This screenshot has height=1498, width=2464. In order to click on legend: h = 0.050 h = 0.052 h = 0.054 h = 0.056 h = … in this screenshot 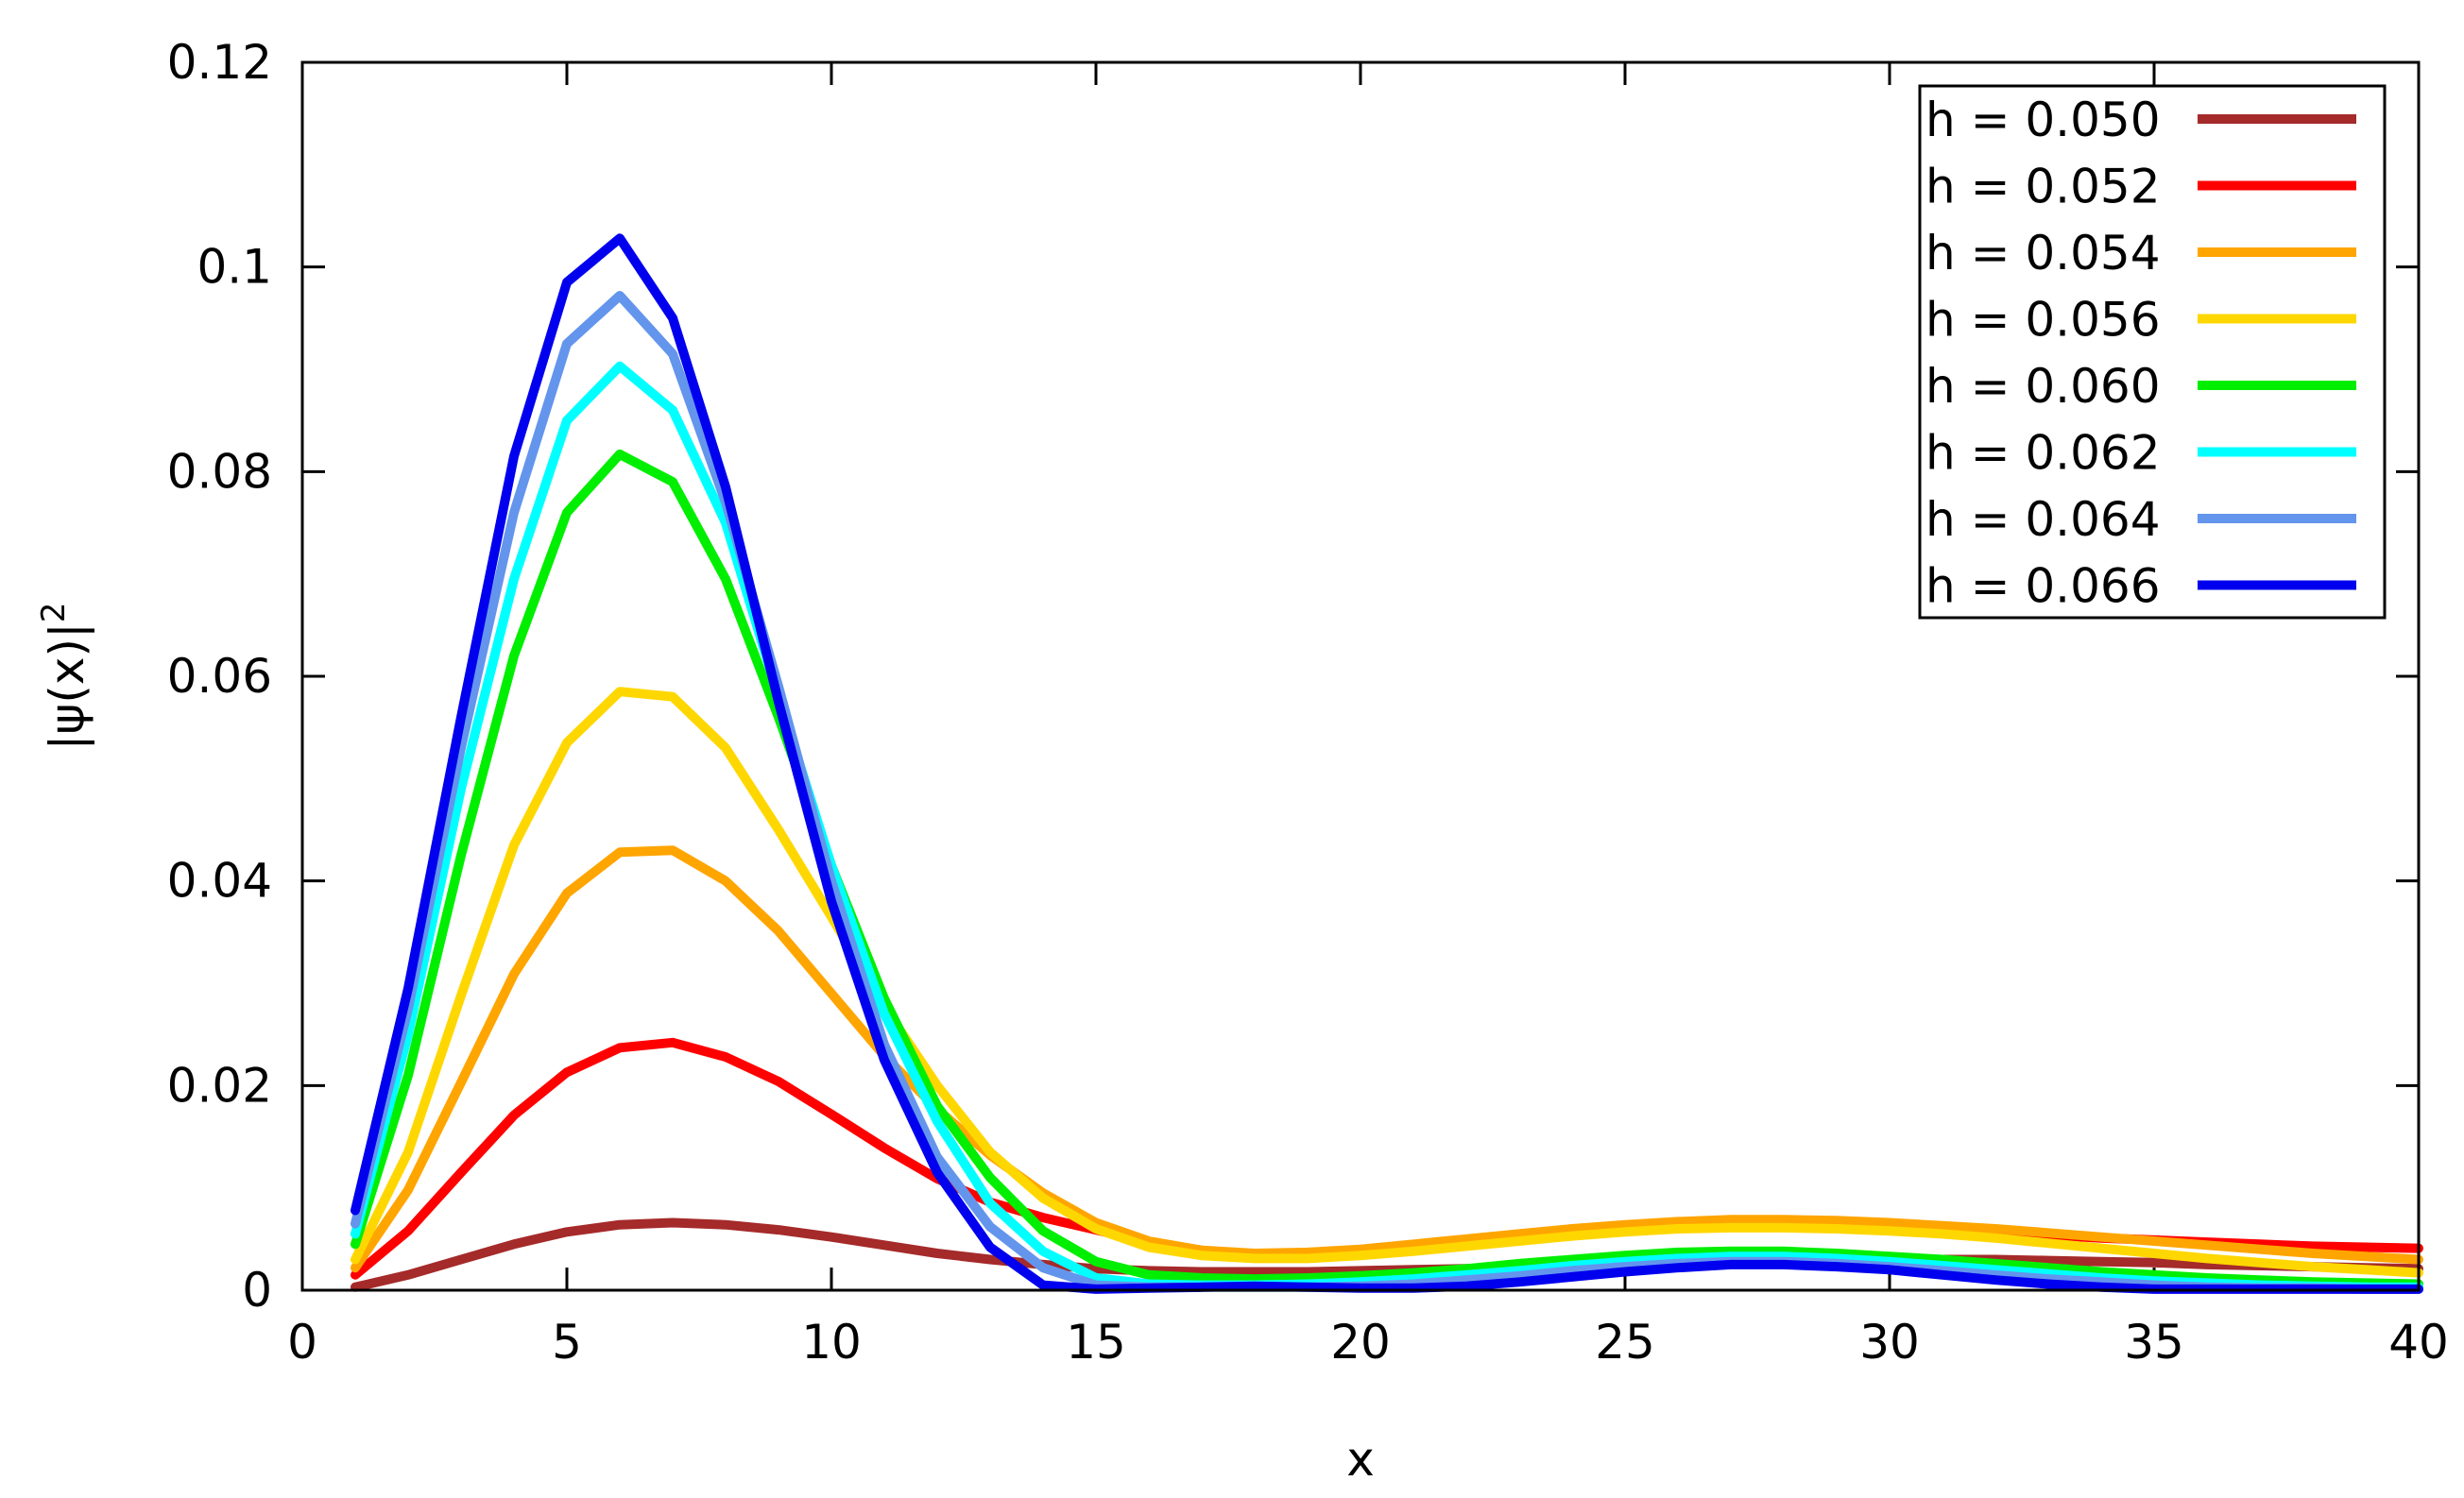, I will do `click(2152, 352)`.